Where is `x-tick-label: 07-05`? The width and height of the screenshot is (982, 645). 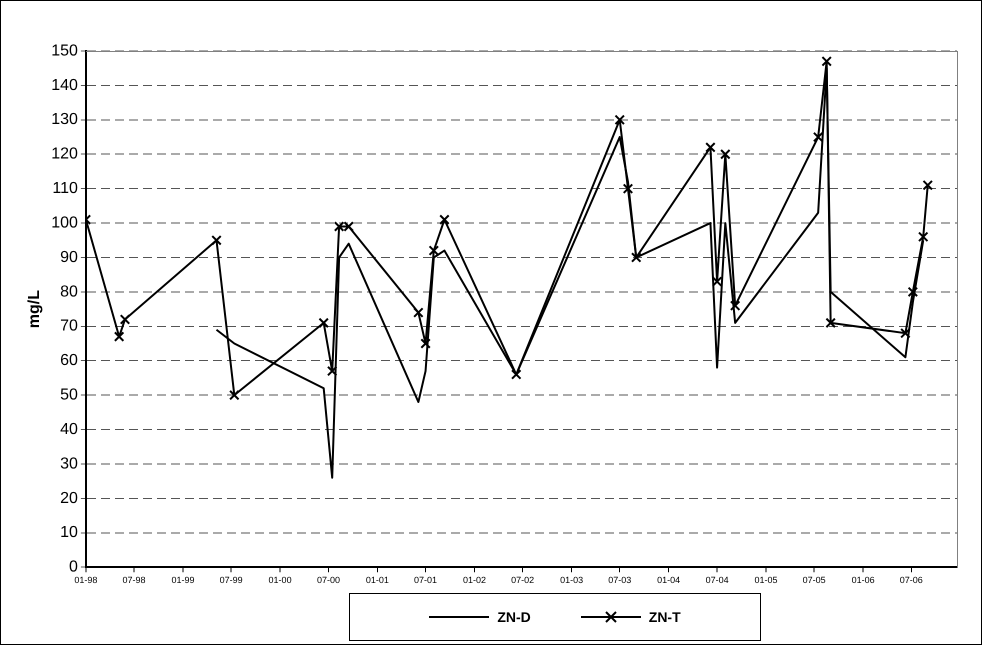 x-tick-label: 07-05 is located at coordinates (814, 580).